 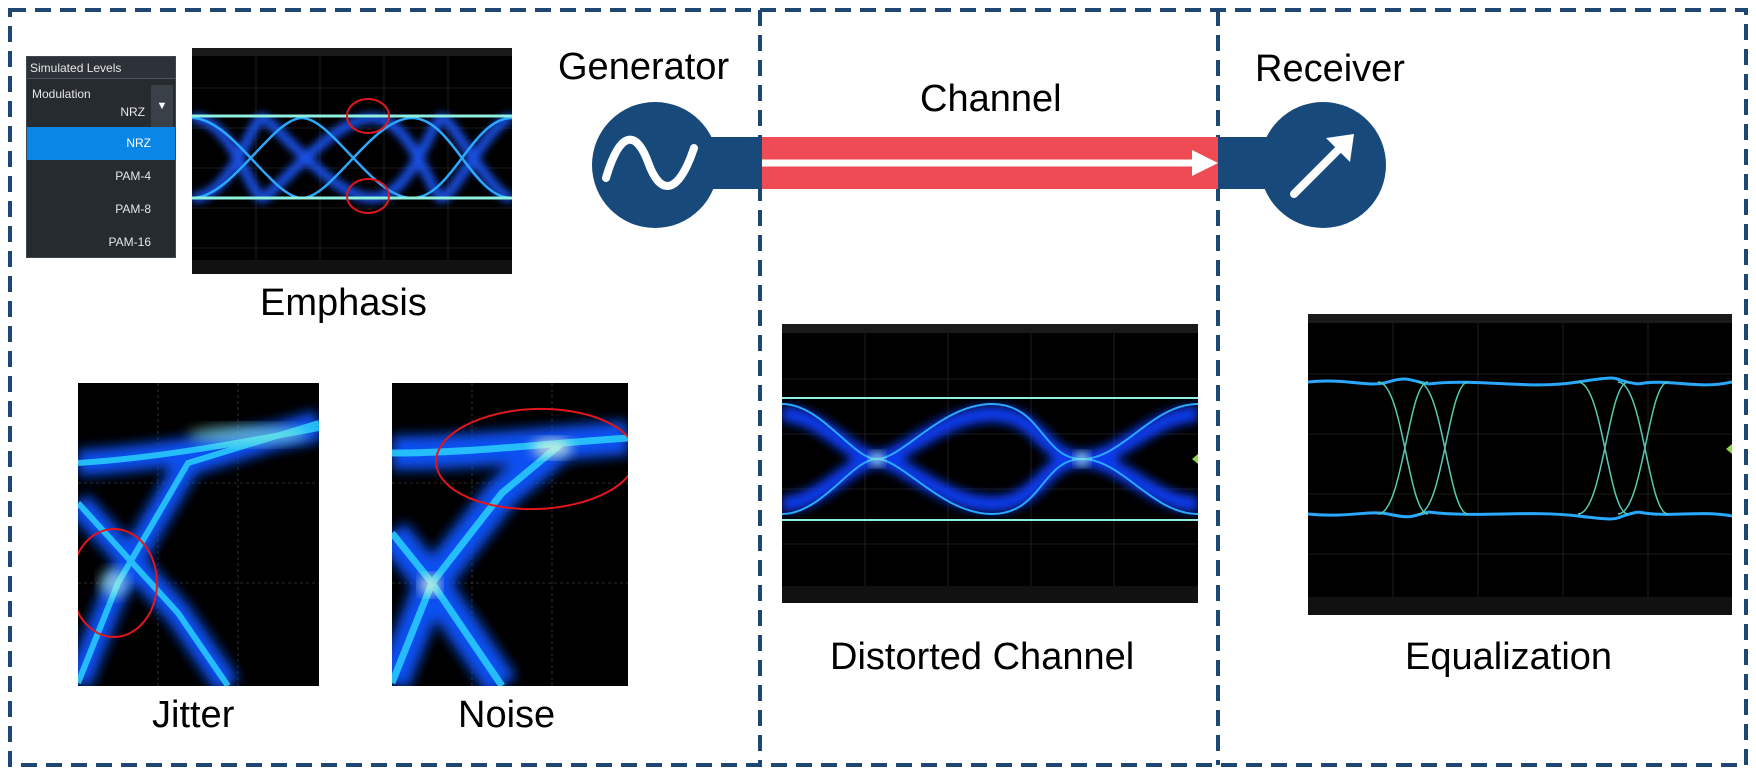 I want to click on sine-wave-icon, so click(x=650, y=162).